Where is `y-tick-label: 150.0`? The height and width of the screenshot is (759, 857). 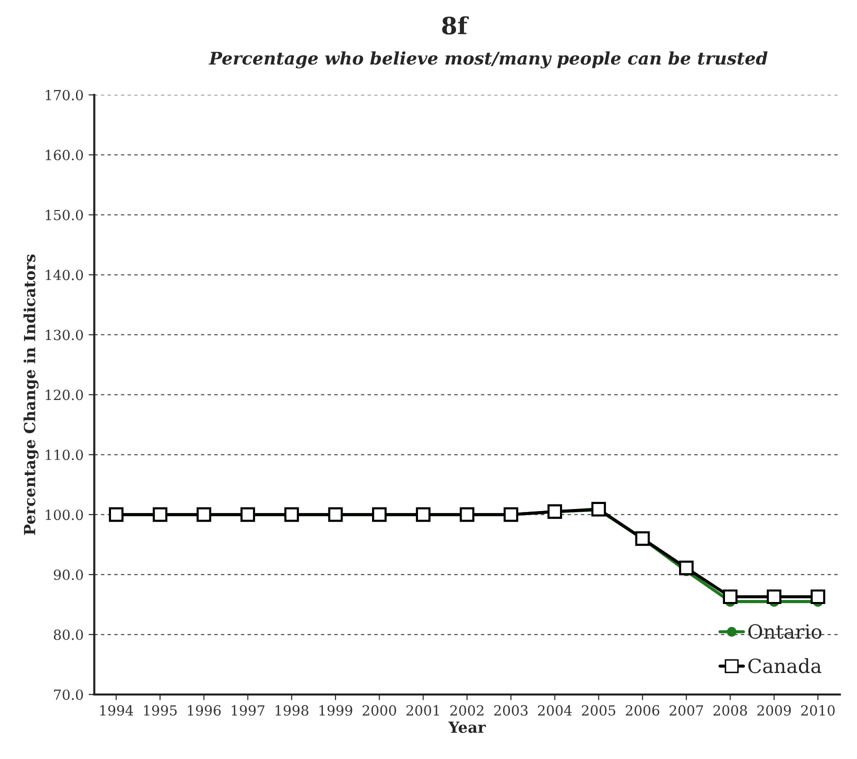 y-tick-label: 150.0 is located at coordinates (64, 215).